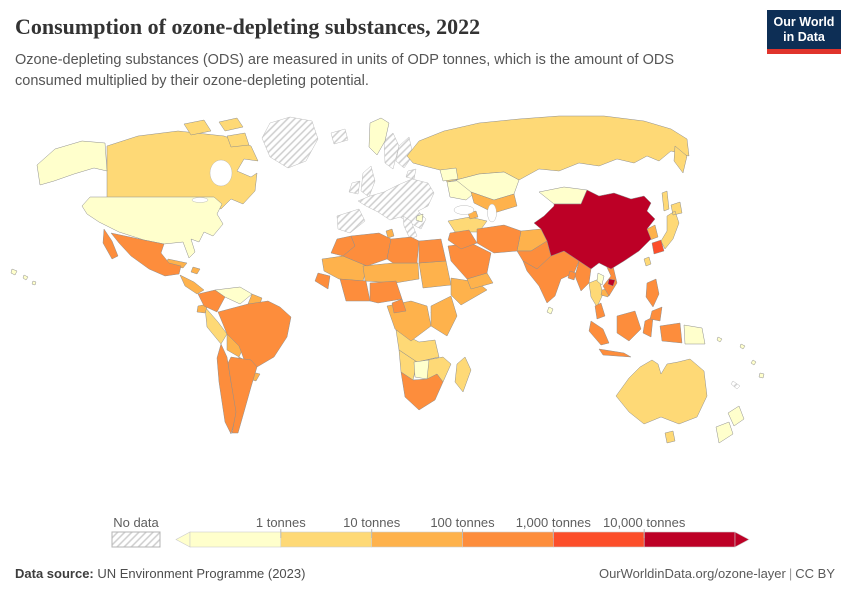  I want to click on country-nigeria, so click(386, 292).